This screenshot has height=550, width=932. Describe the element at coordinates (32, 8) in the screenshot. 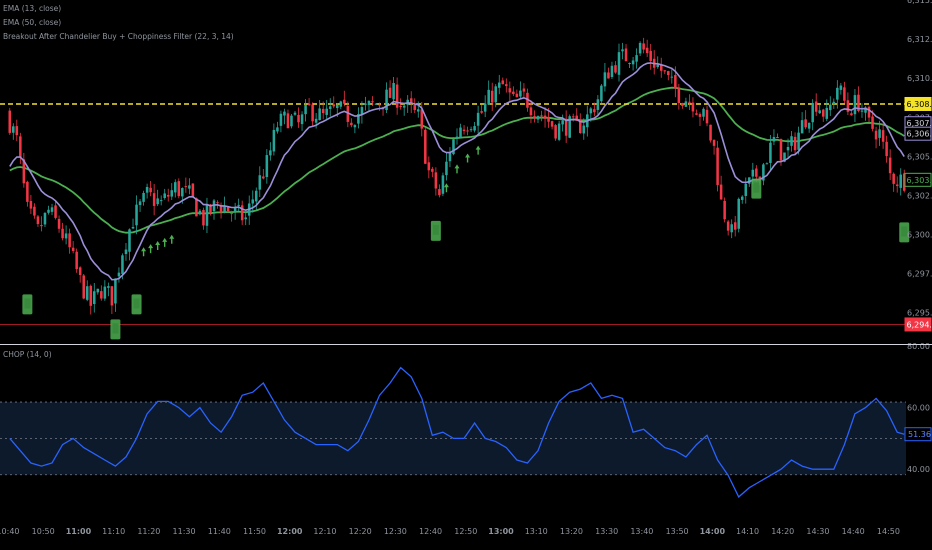

I see `legend-ema-13: EMA (13, close)` at that location.